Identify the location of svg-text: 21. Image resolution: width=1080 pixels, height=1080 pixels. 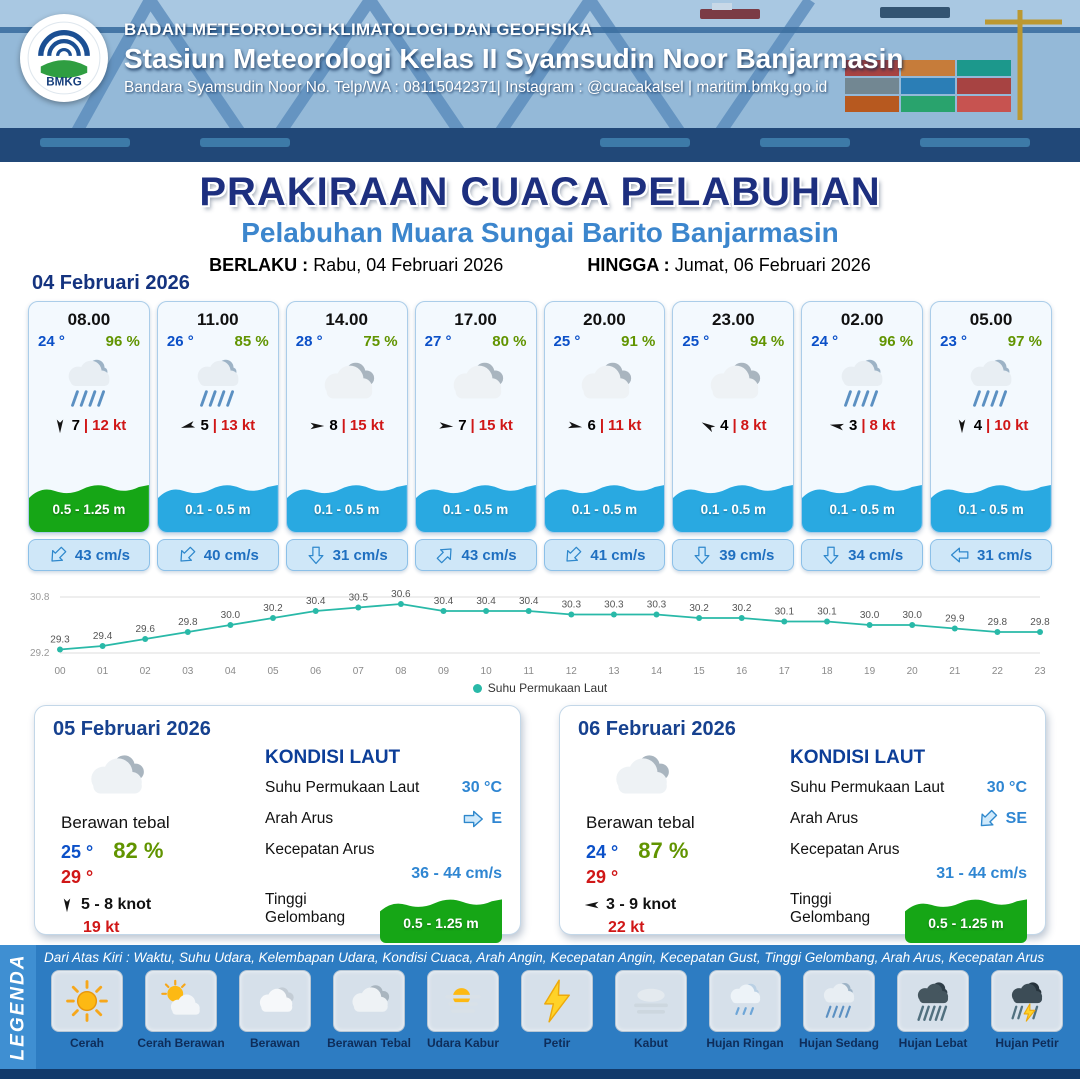
(955, 671).